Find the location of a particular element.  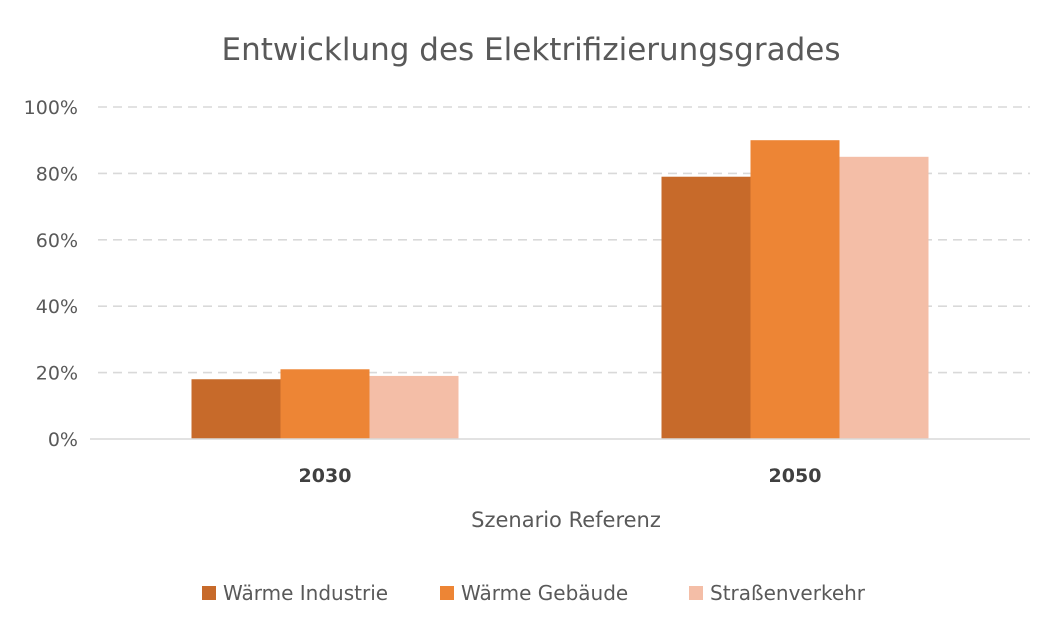

x-category-label: 2030 is located at coordinates (325, 476).